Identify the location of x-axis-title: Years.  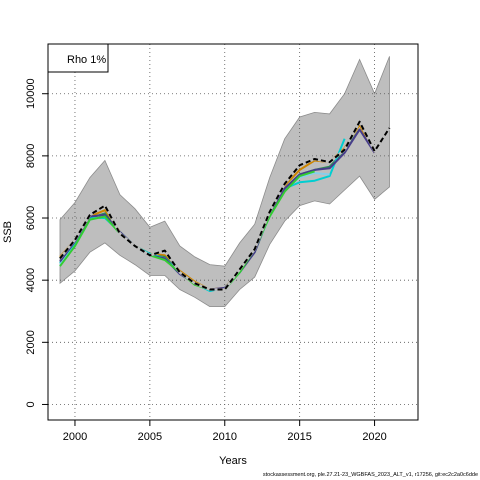
(233, 461).